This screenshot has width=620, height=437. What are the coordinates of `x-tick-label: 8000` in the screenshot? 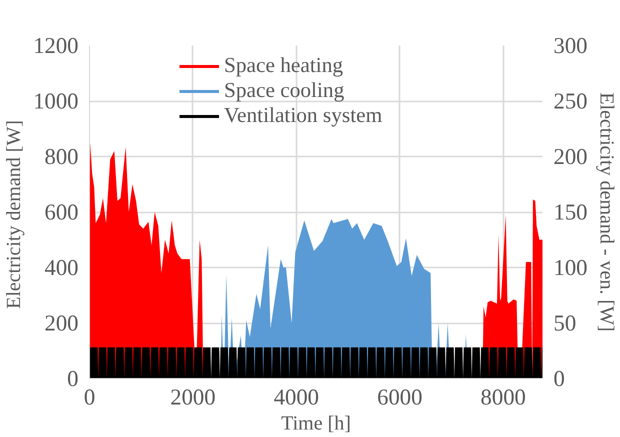 It's located at (503, 397).